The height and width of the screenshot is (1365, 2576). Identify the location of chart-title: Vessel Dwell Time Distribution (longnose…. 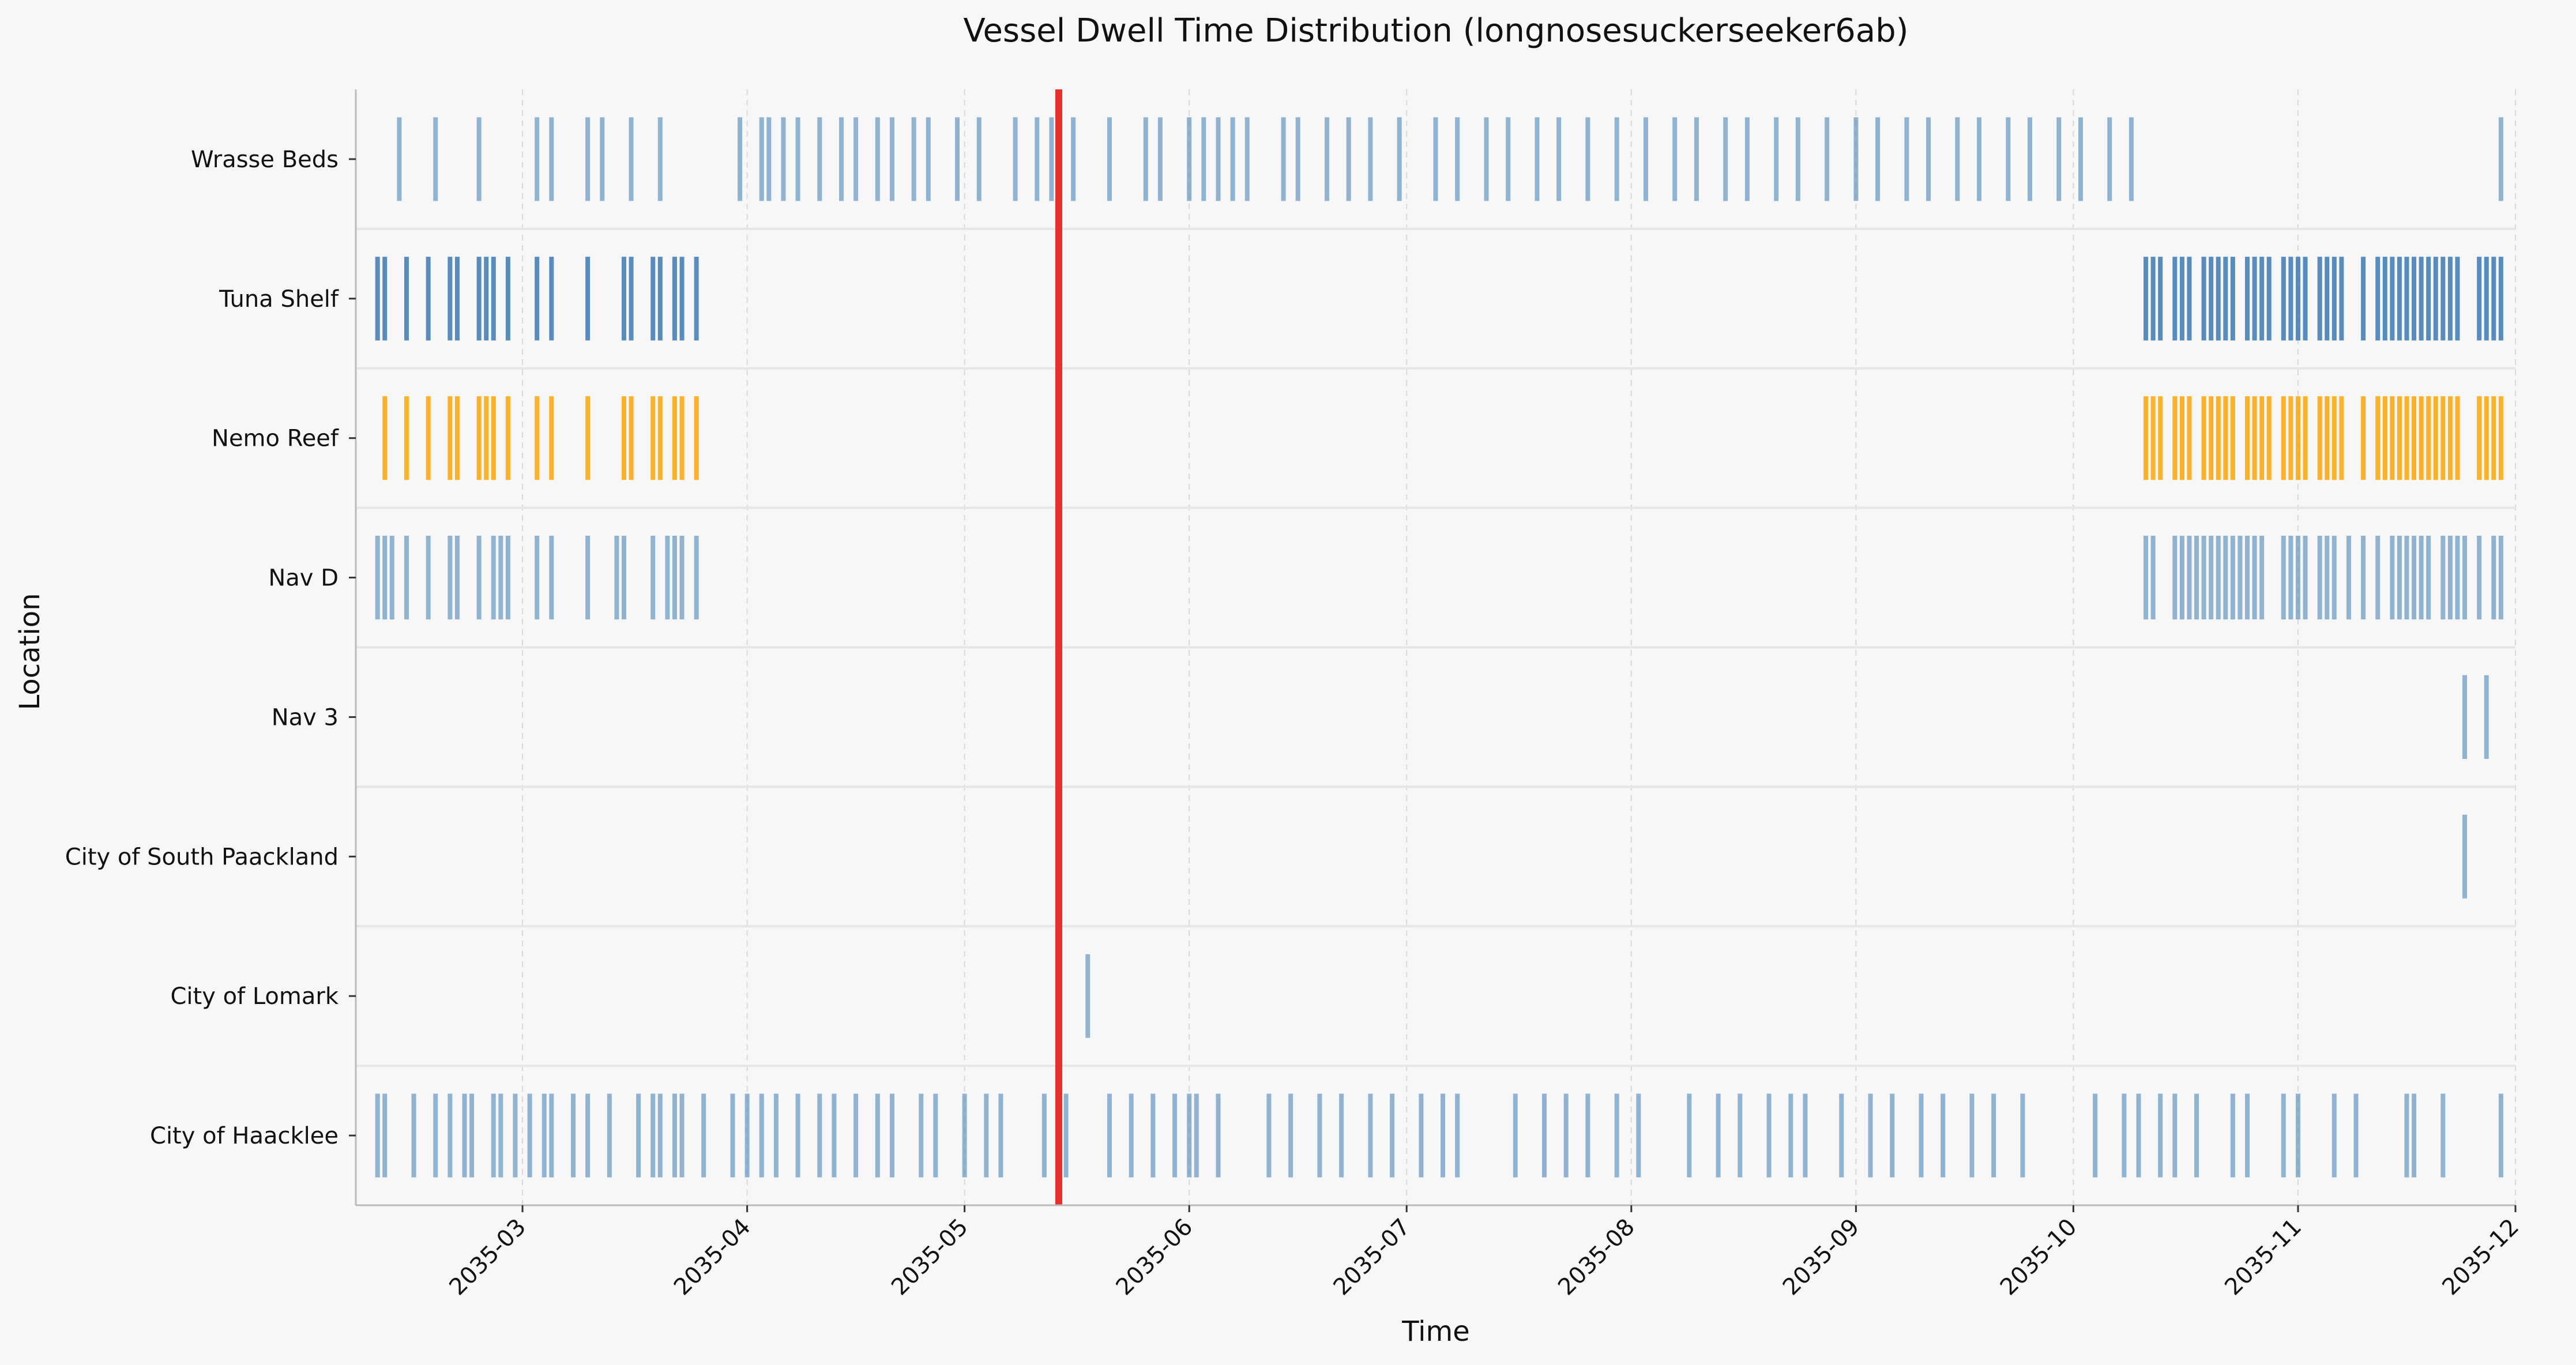
(1435, 31).